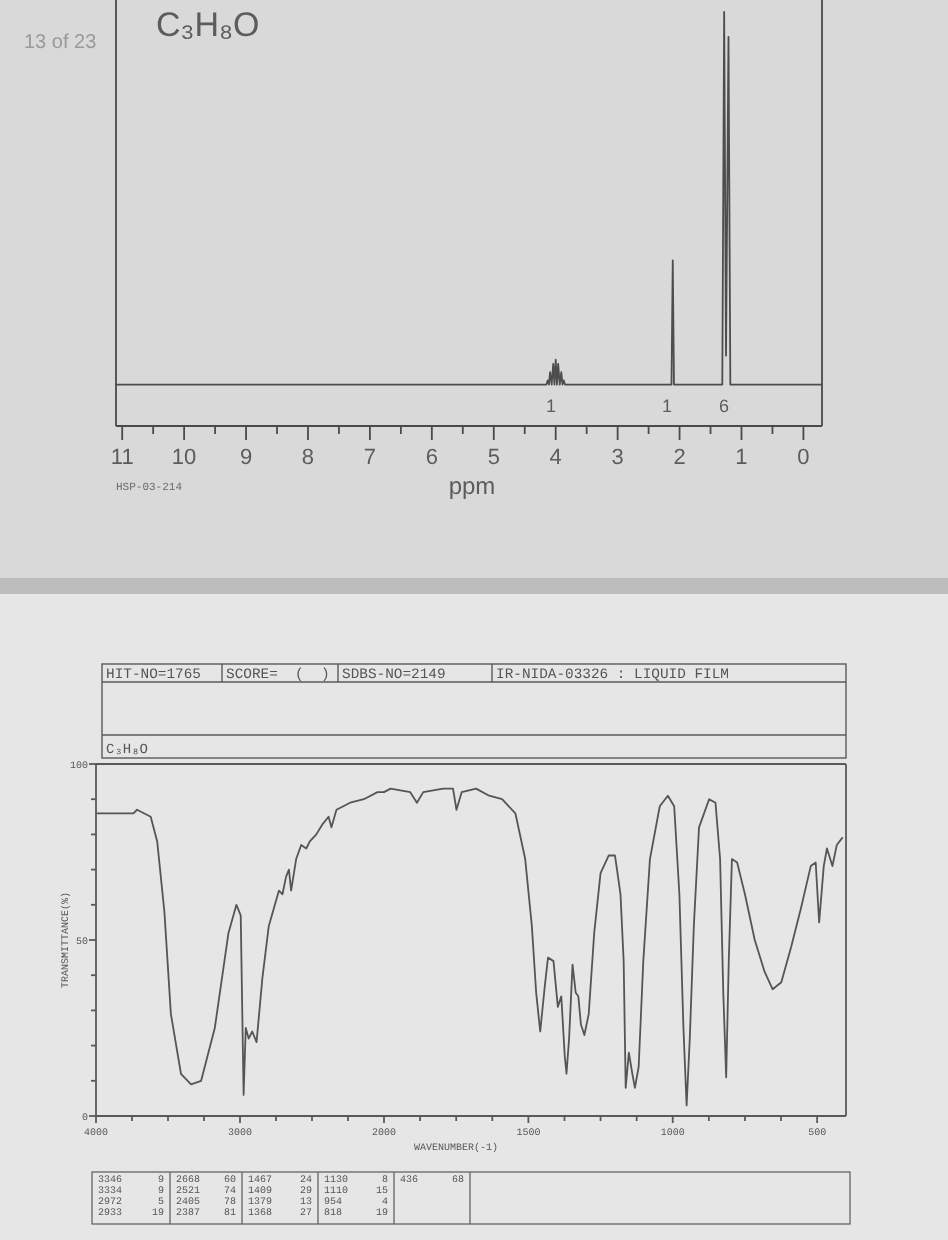 This screenshot has width=948, height=1240. What do you see at coordinates (61, 43) in the screenshot?
I see `text: 13 of 23` at bounding box center [61, 43].